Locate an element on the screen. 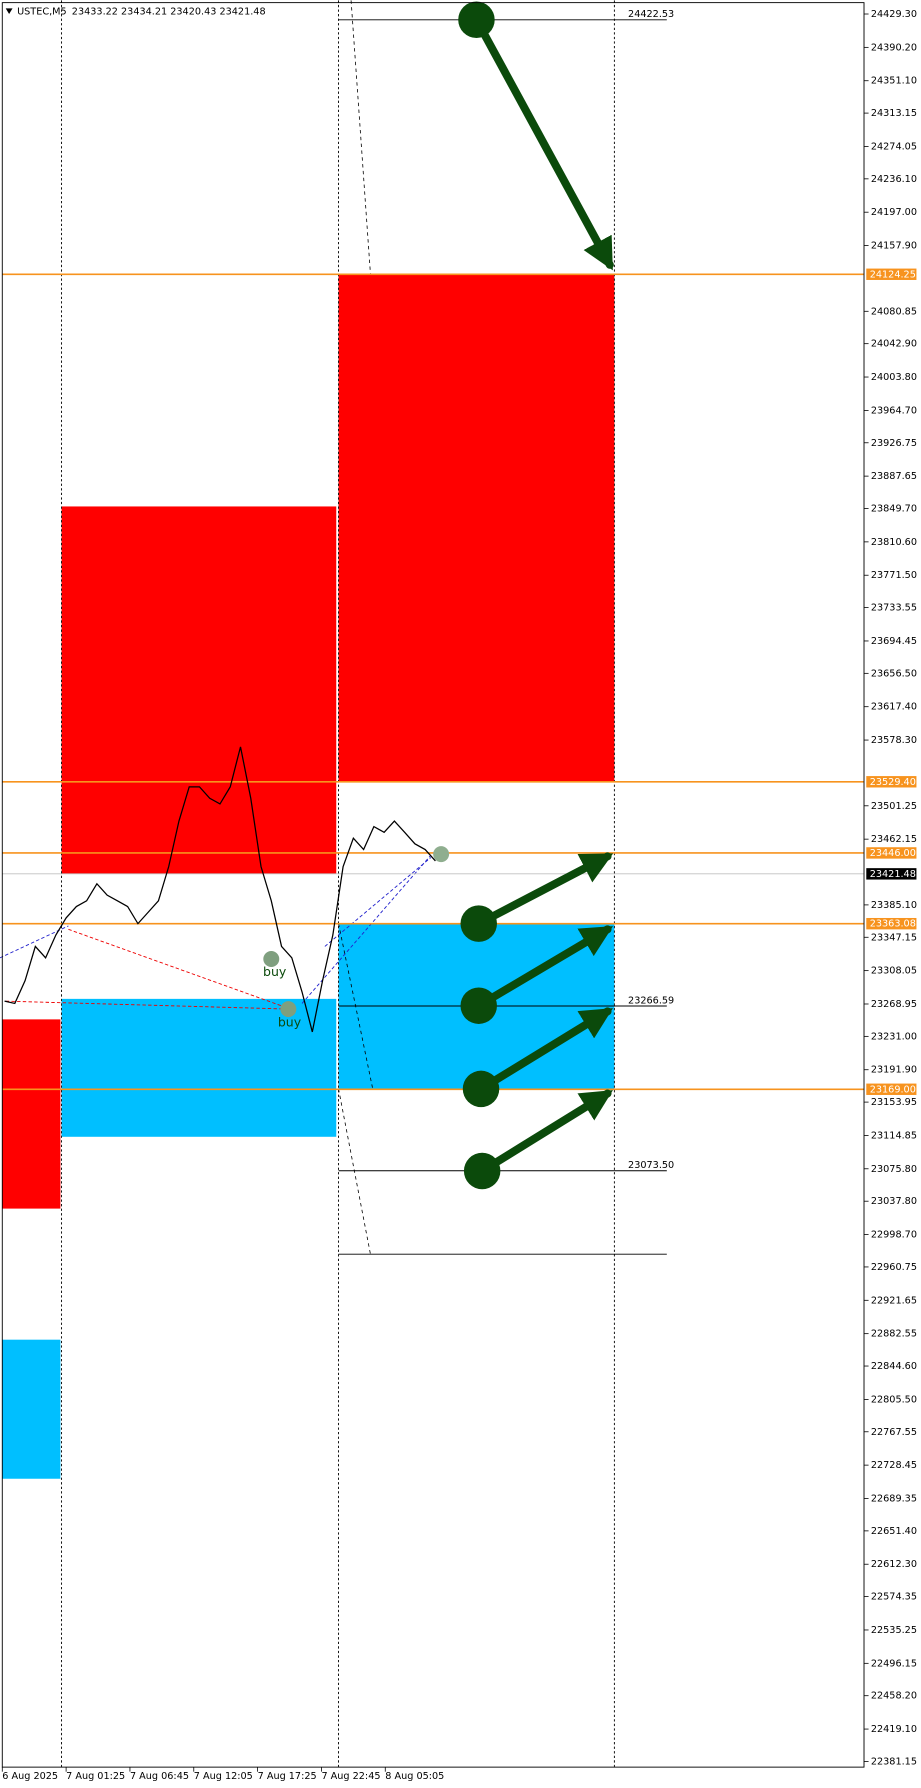 This screenshot has width=921, height=1788. y-tick-label: 22998.70 is located at coordinates (894, 1235).